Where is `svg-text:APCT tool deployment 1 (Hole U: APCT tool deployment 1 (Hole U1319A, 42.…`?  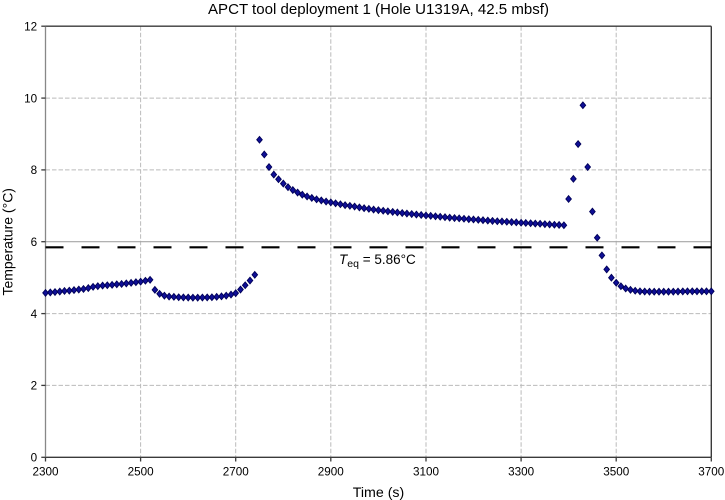 svg-text:APCT tool deployment 1 (Hole U: APCT tool deployment 1 (Hole U1319A, 42.… is located at coordinates (378, 9).